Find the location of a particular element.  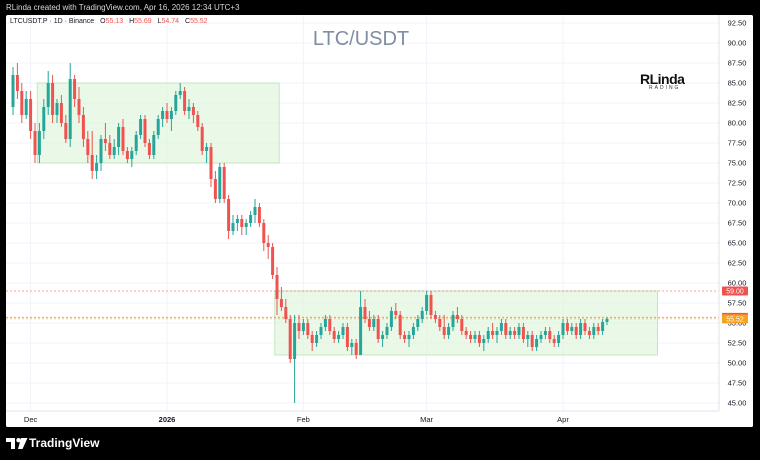

time-tick-label: Feb is located at coordinates (303, 419).